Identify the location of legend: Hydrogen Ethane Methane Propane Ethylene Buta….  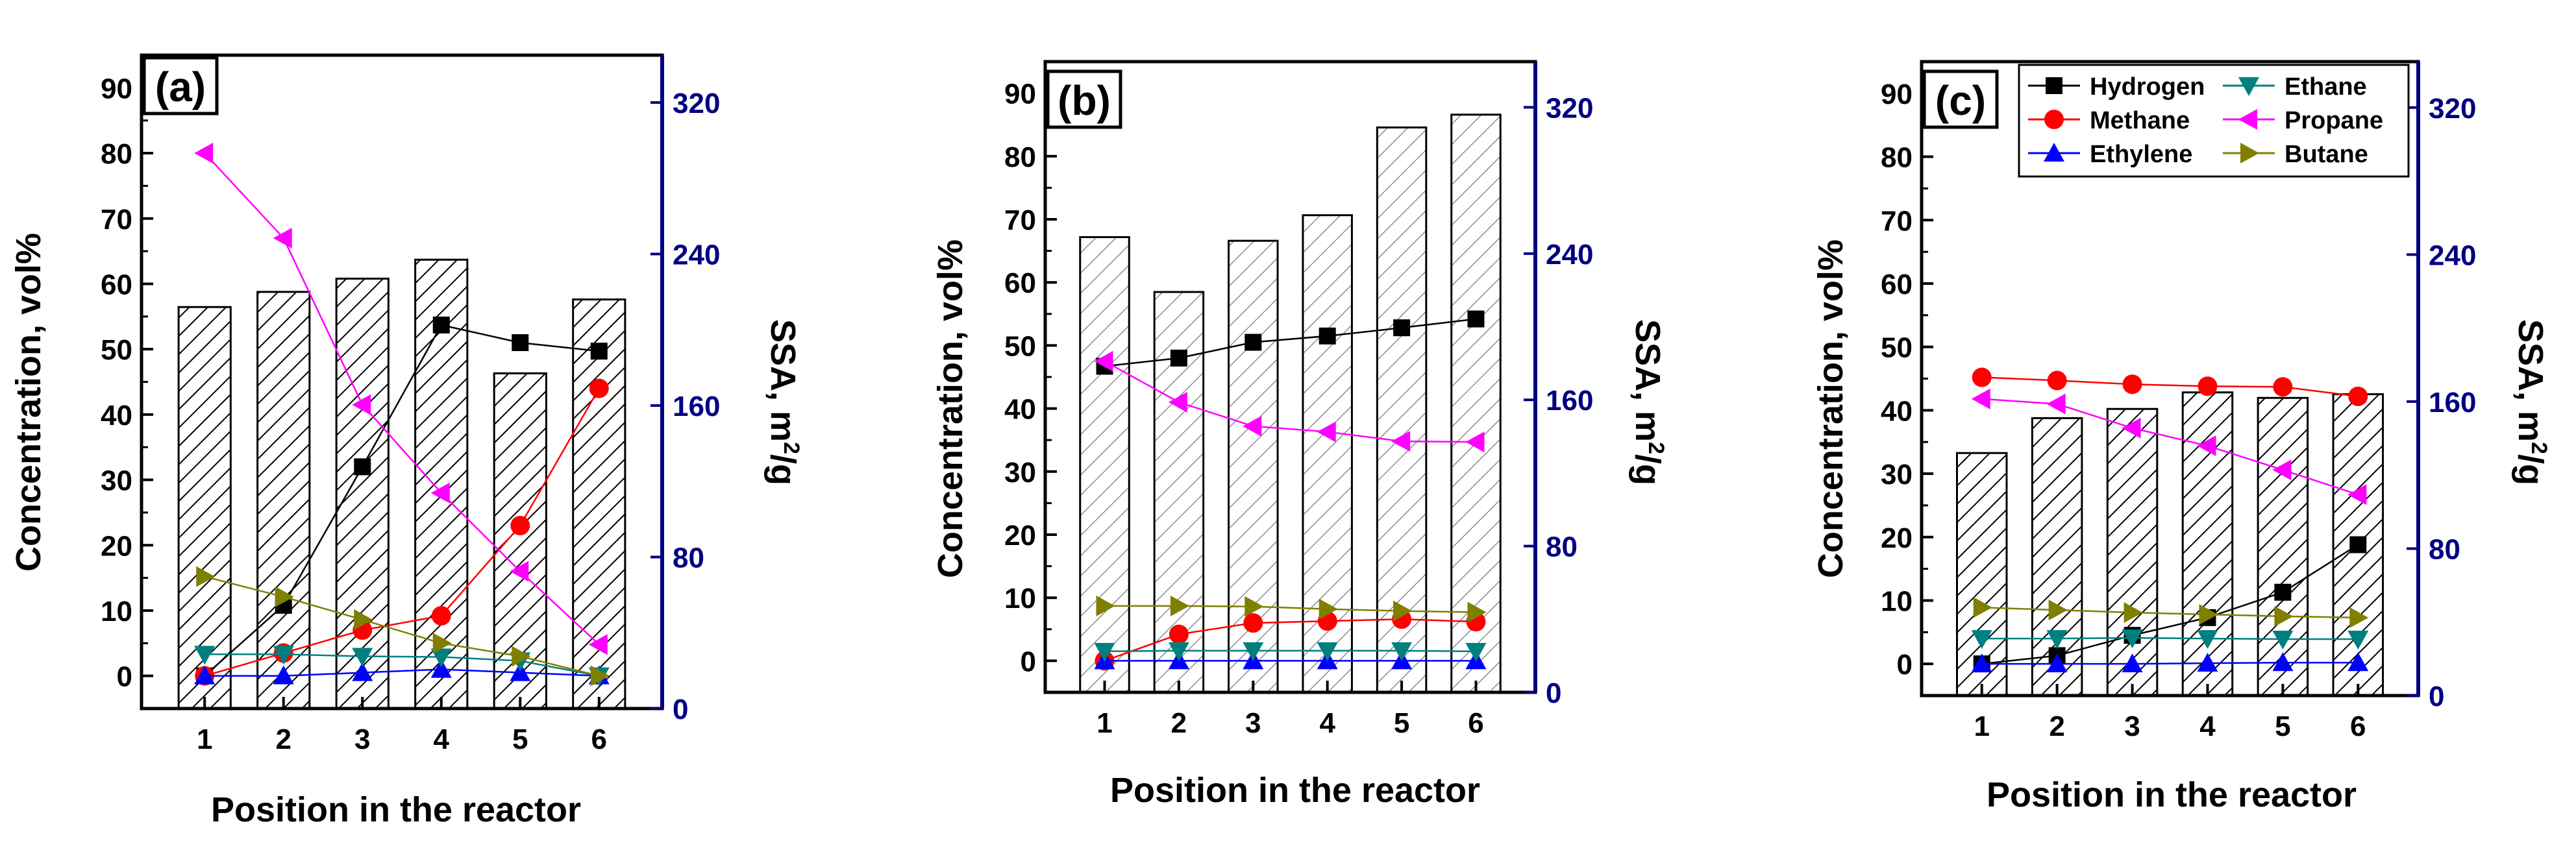
(2214, 121).